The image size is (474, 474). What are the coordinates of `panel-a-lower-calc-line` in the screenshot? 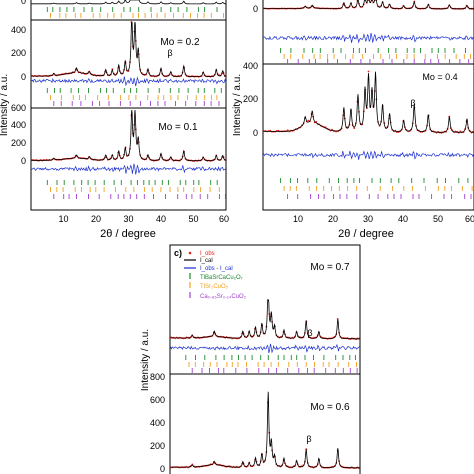 It's located at (128, 135).